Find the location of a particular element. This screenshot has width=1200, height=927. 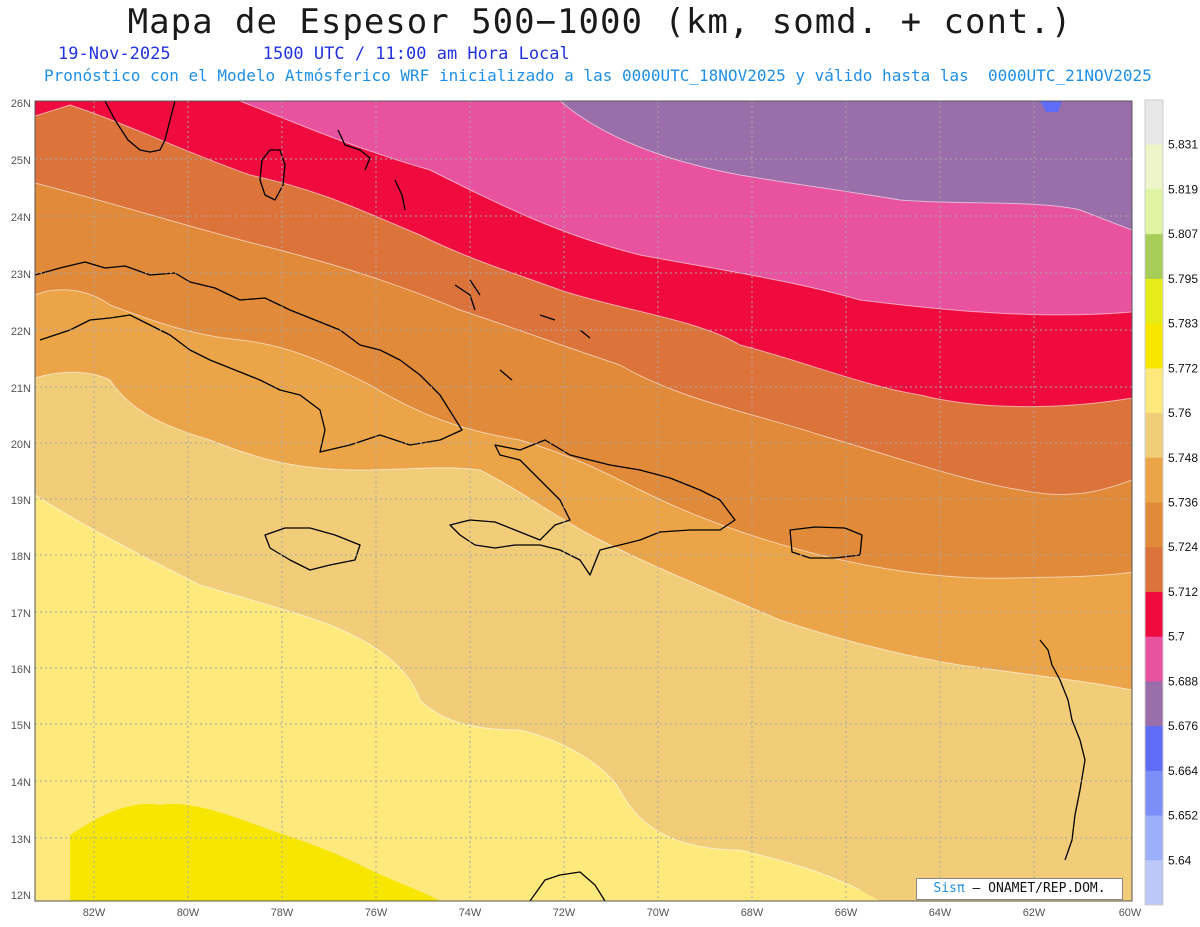

lon-label: 78W is located at coordinates (282, 913).